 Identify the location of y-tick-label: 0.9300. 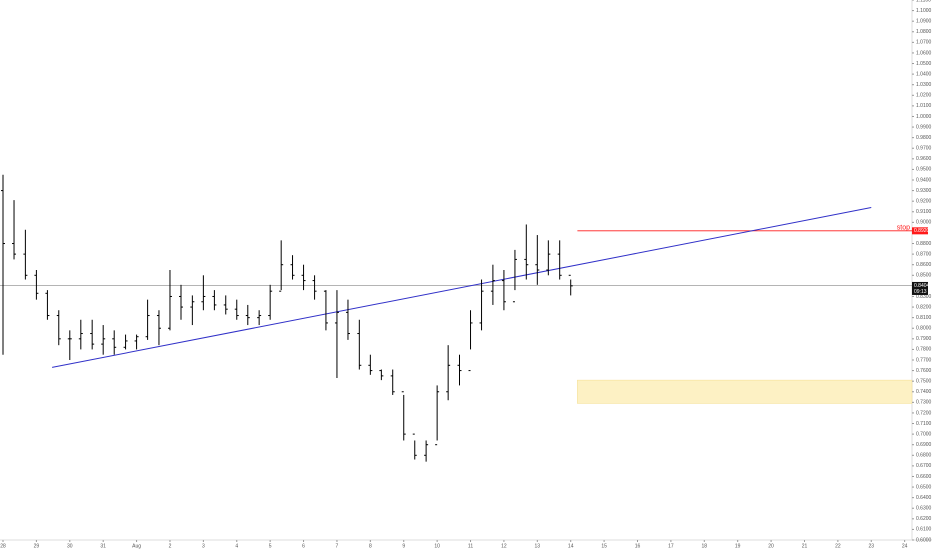
(924, 191).